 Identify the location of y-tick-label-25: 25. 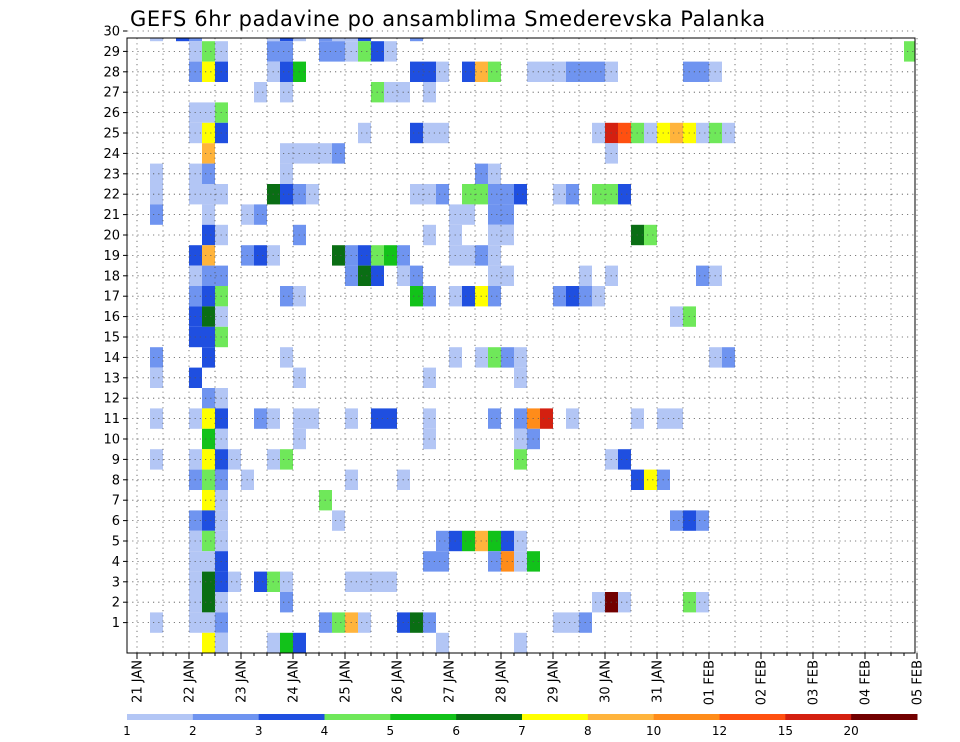
(111, 134).